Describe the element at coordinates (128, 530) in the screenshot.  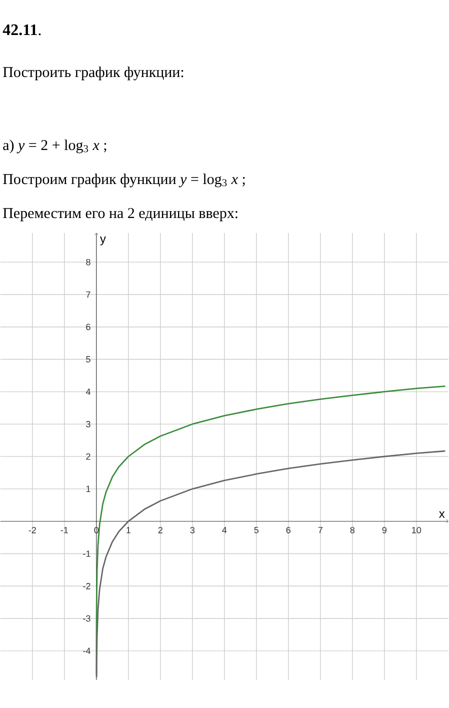
I see `x-tick-label: 1` at that location.